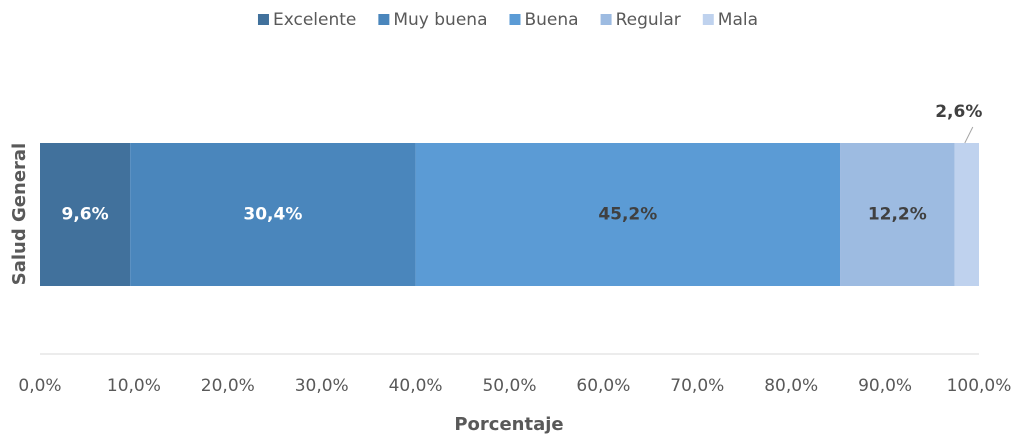 The image size is (1016, 438). Describe the element at coordinates (19, 214) in the screenshot. I see `y-axis-label: Salud General` at that location.